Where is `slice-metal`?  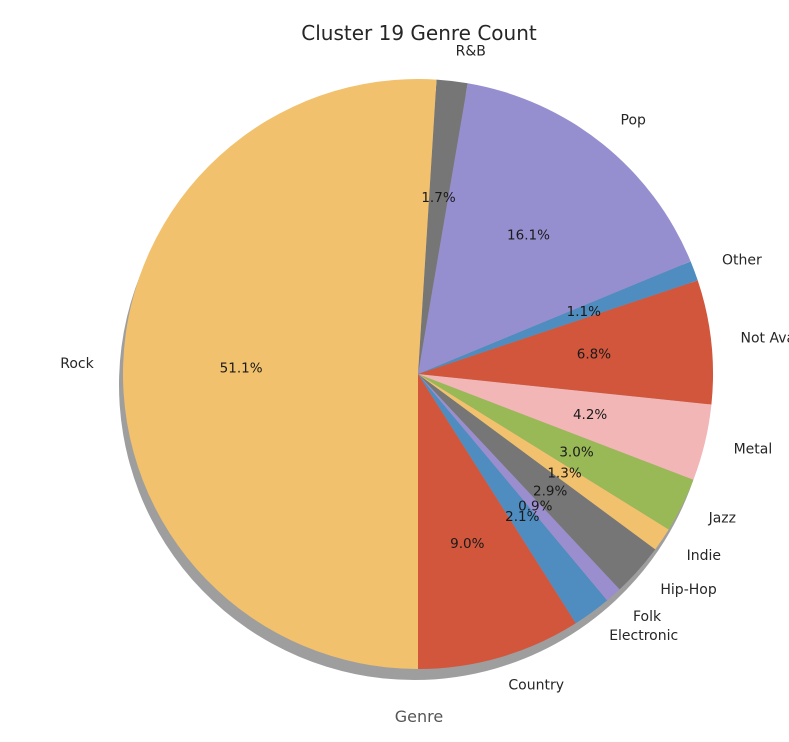 slice-metal is located at coordinates (565, 427).